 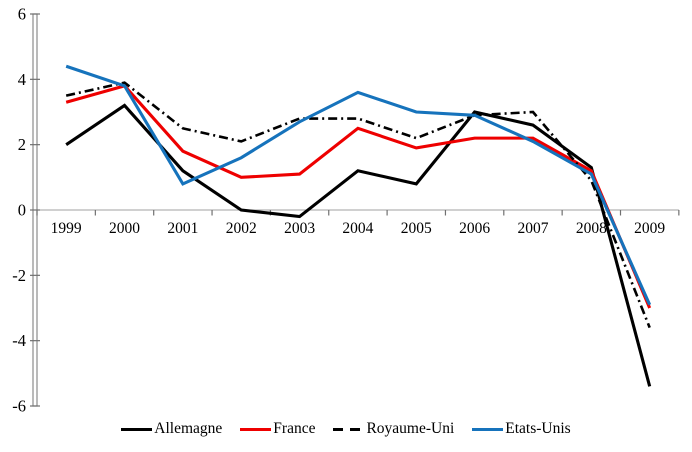 I want to click on legend-line-sample-allemagne, so click(x=137, y=429).